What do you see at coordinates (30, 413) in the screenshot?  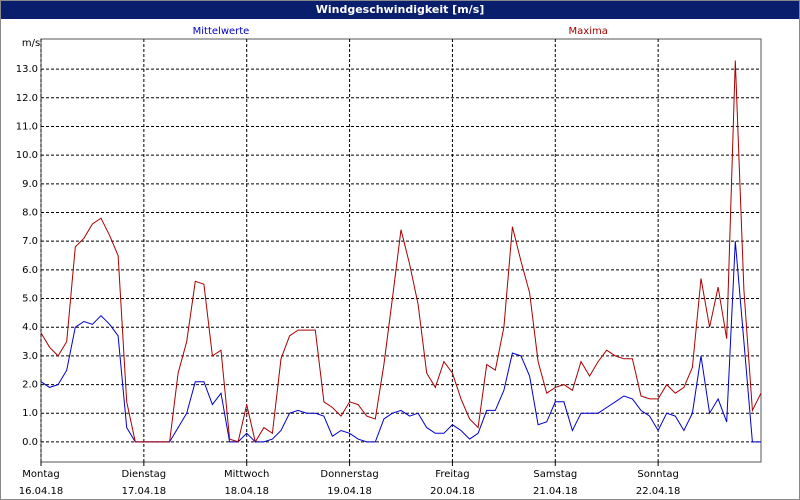 I see `y-tick-label: 1.0` at bounding box center [30, 413].